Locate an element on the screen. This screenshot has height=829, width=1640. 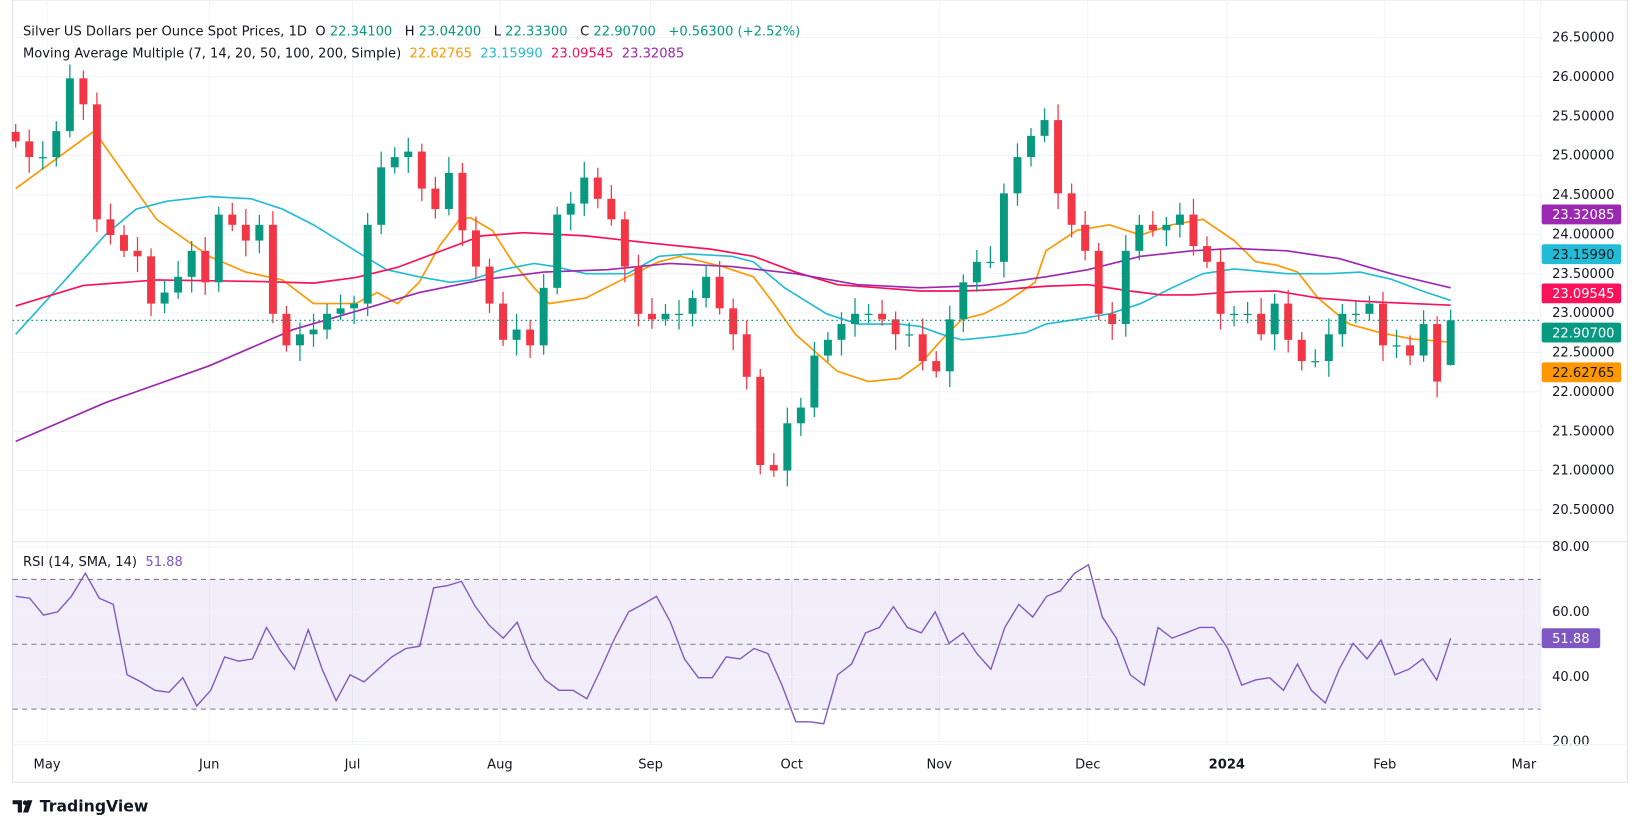
open-label: O is located at coordinates (320, 31).